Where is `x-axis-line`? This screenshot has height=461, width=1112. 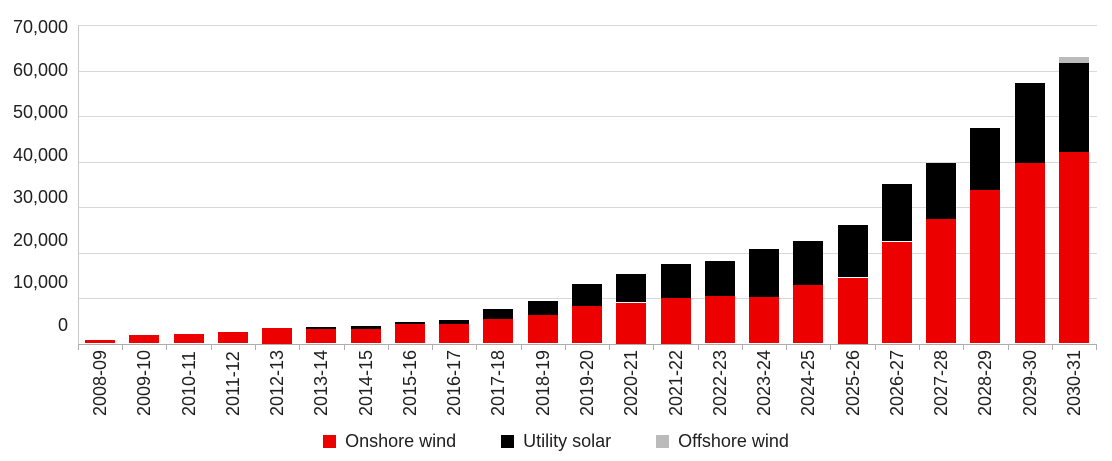
x-axis-line is located at coordinates (587, 344).